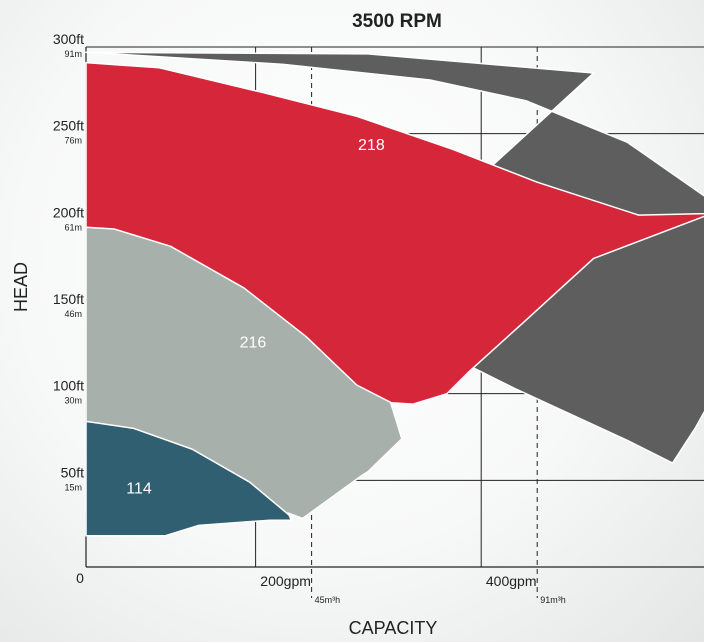 This screenshot has height=642, width=704. I want to click on y-tick-label: 50ft, so click(72, 472).